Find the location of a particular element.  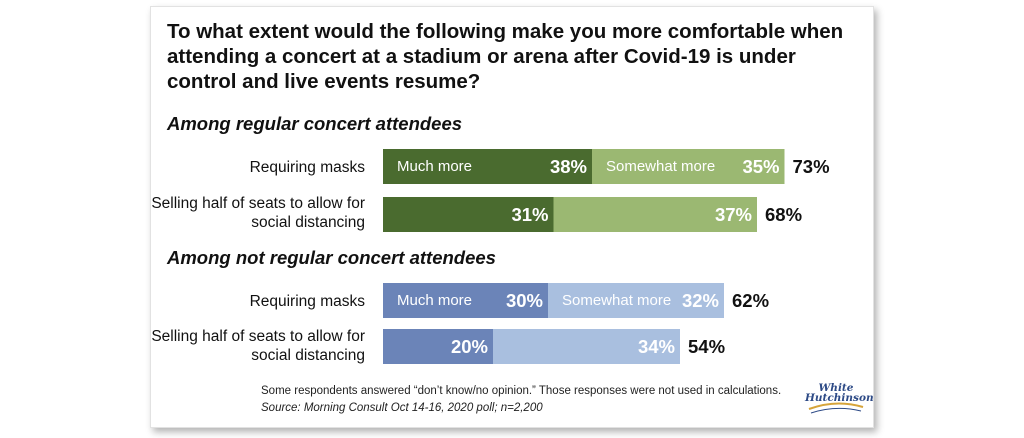

series-label-regular-much-more: Much more is located at coordinates (434, 166).